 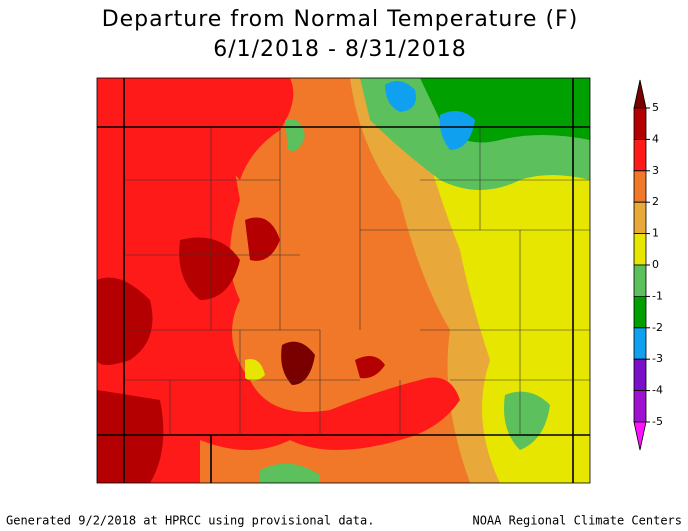 What do you see at coordinates (655, 264) in the screenshot?
I see `legend-label: 0` at bounding box center [655, 264].